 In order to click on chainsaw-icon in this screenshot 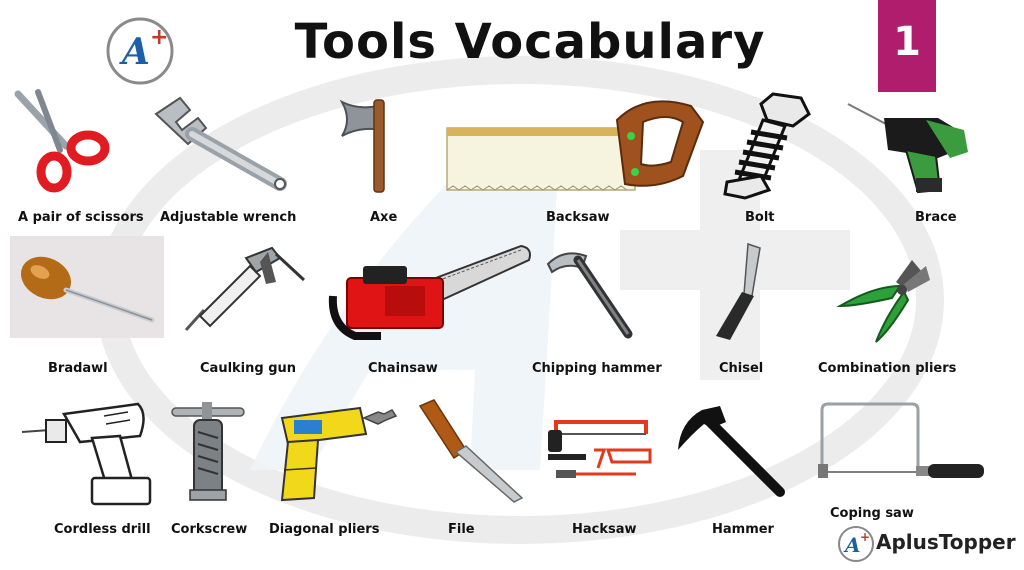, I will do `click(429, 292)`.